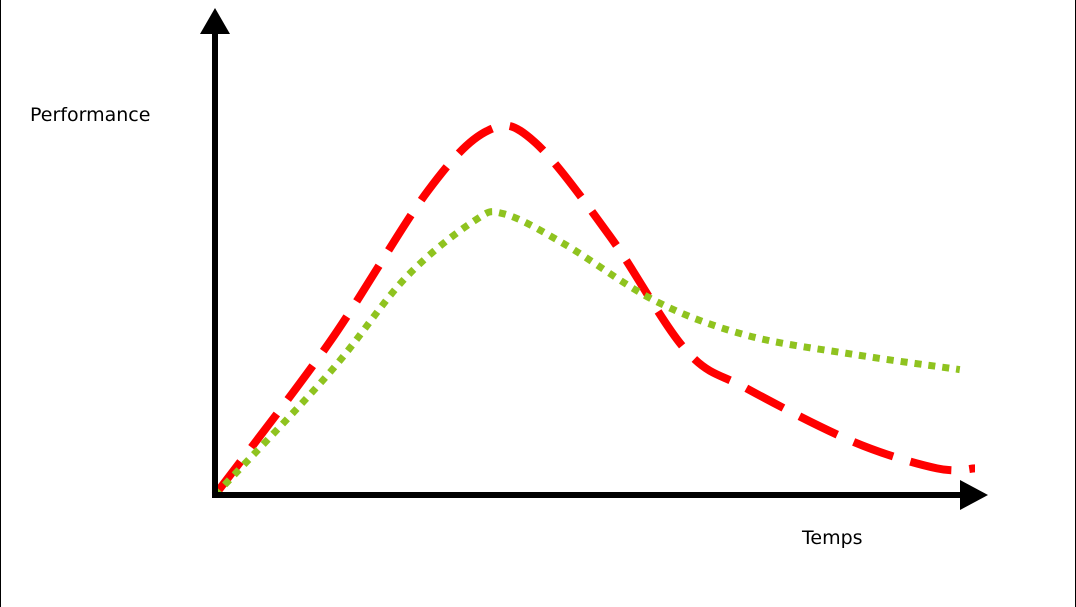  What do you see at coordinates (90, 115) in the screenshot?
I see `y-axis-label: Performance` at bounding box center [90, 115].